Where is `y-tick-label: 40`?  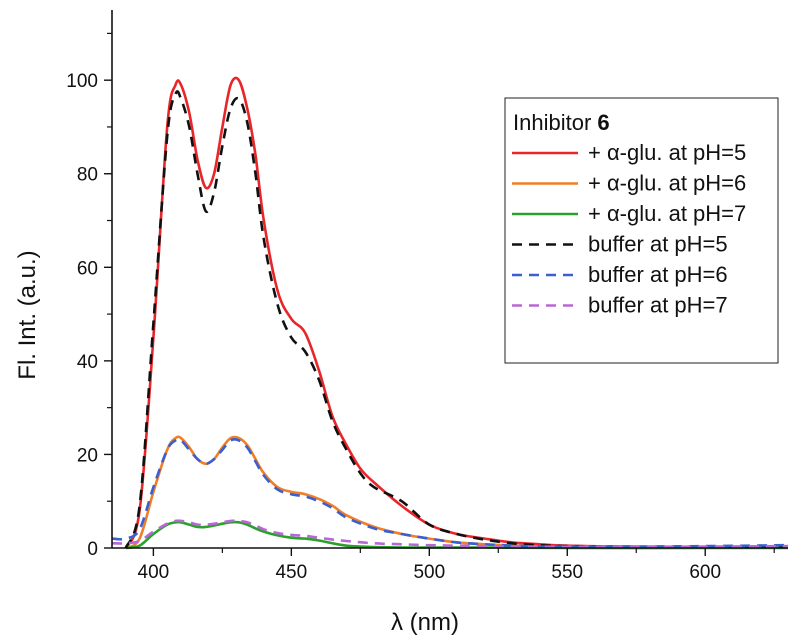 y-tick-label: 40 is located at coordinates (87, 362).